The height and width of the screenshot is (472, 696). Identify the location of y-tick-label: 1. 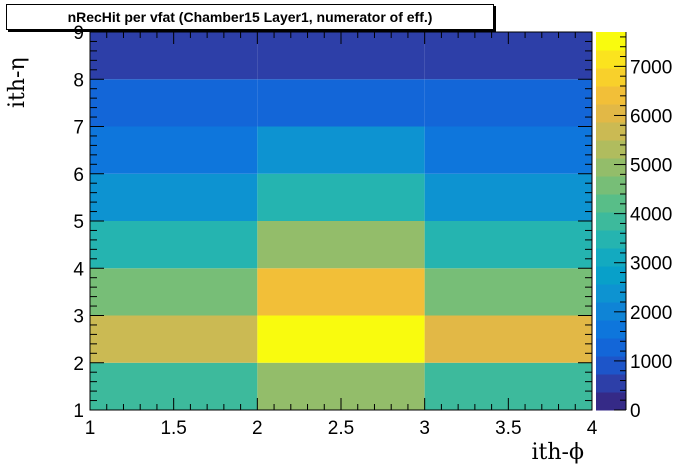
(78, 411).